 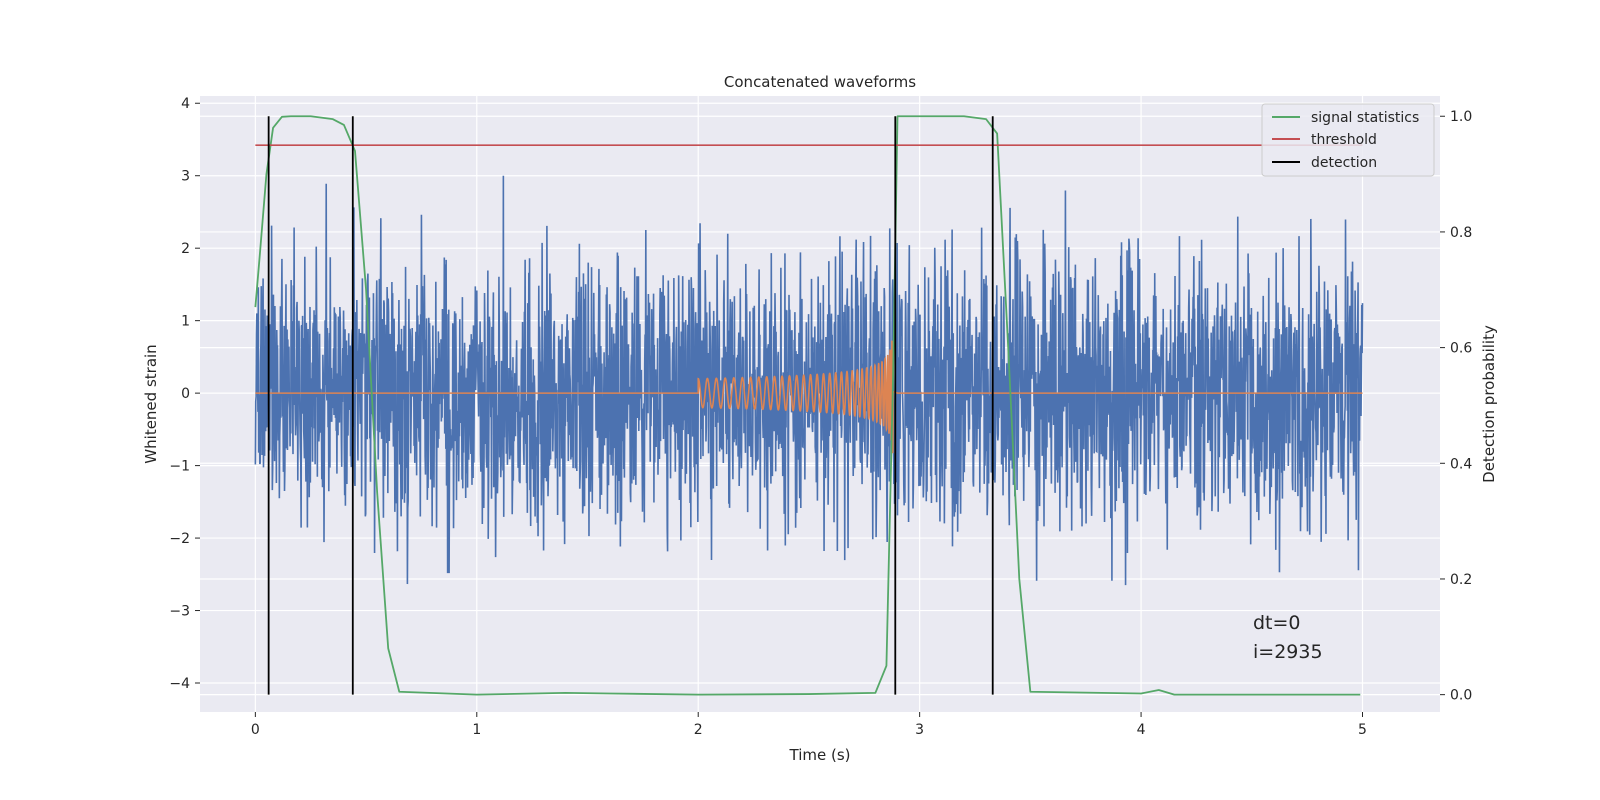 I want to click on y2-tick-label-4: 0.8, so click(x=1461, y=233).